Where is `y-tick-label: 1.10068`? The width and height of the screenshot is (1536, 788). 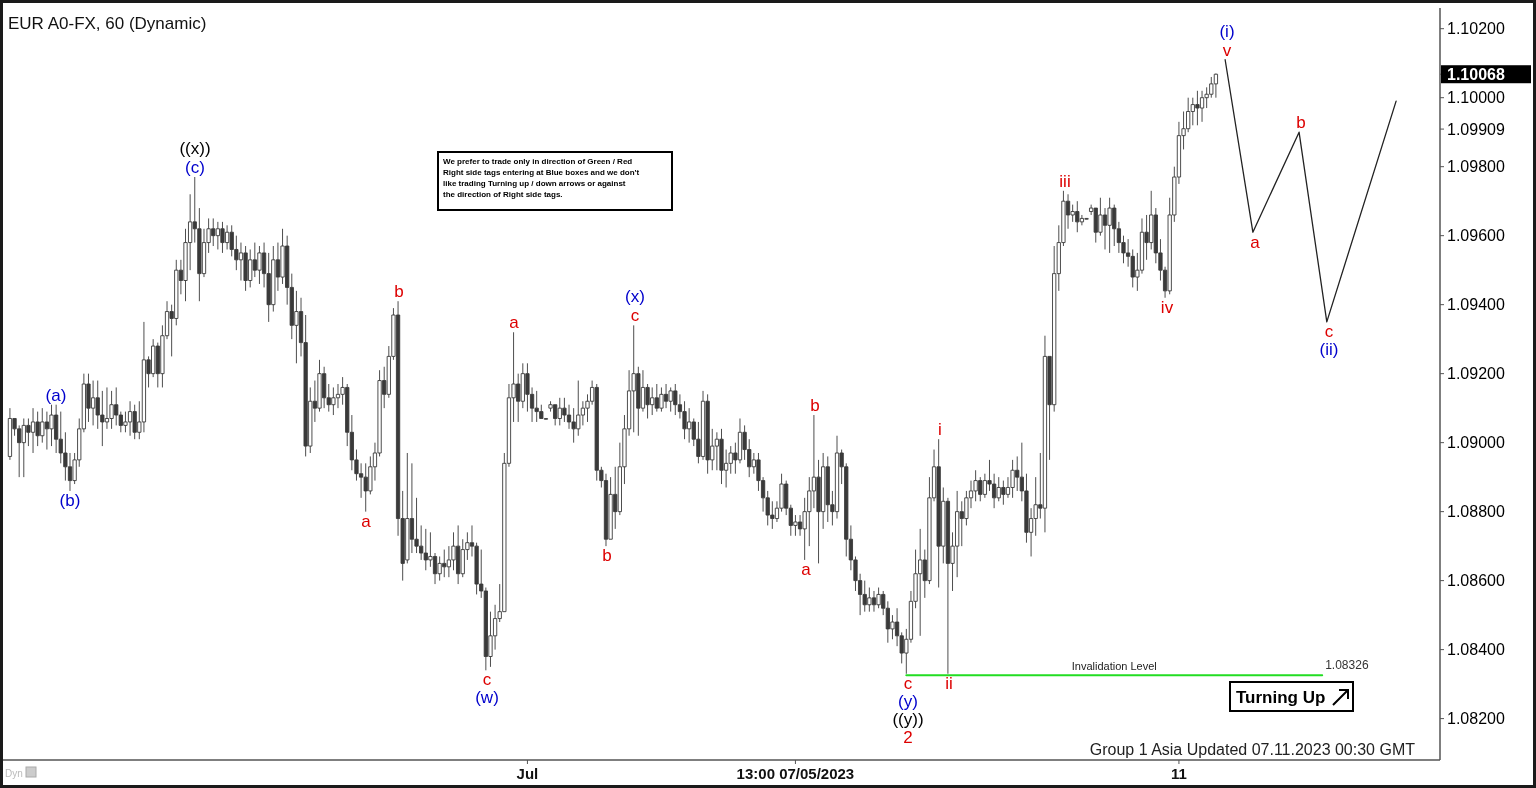 y-tick-label: 1.10068 is located at coordinates (1476, 74).